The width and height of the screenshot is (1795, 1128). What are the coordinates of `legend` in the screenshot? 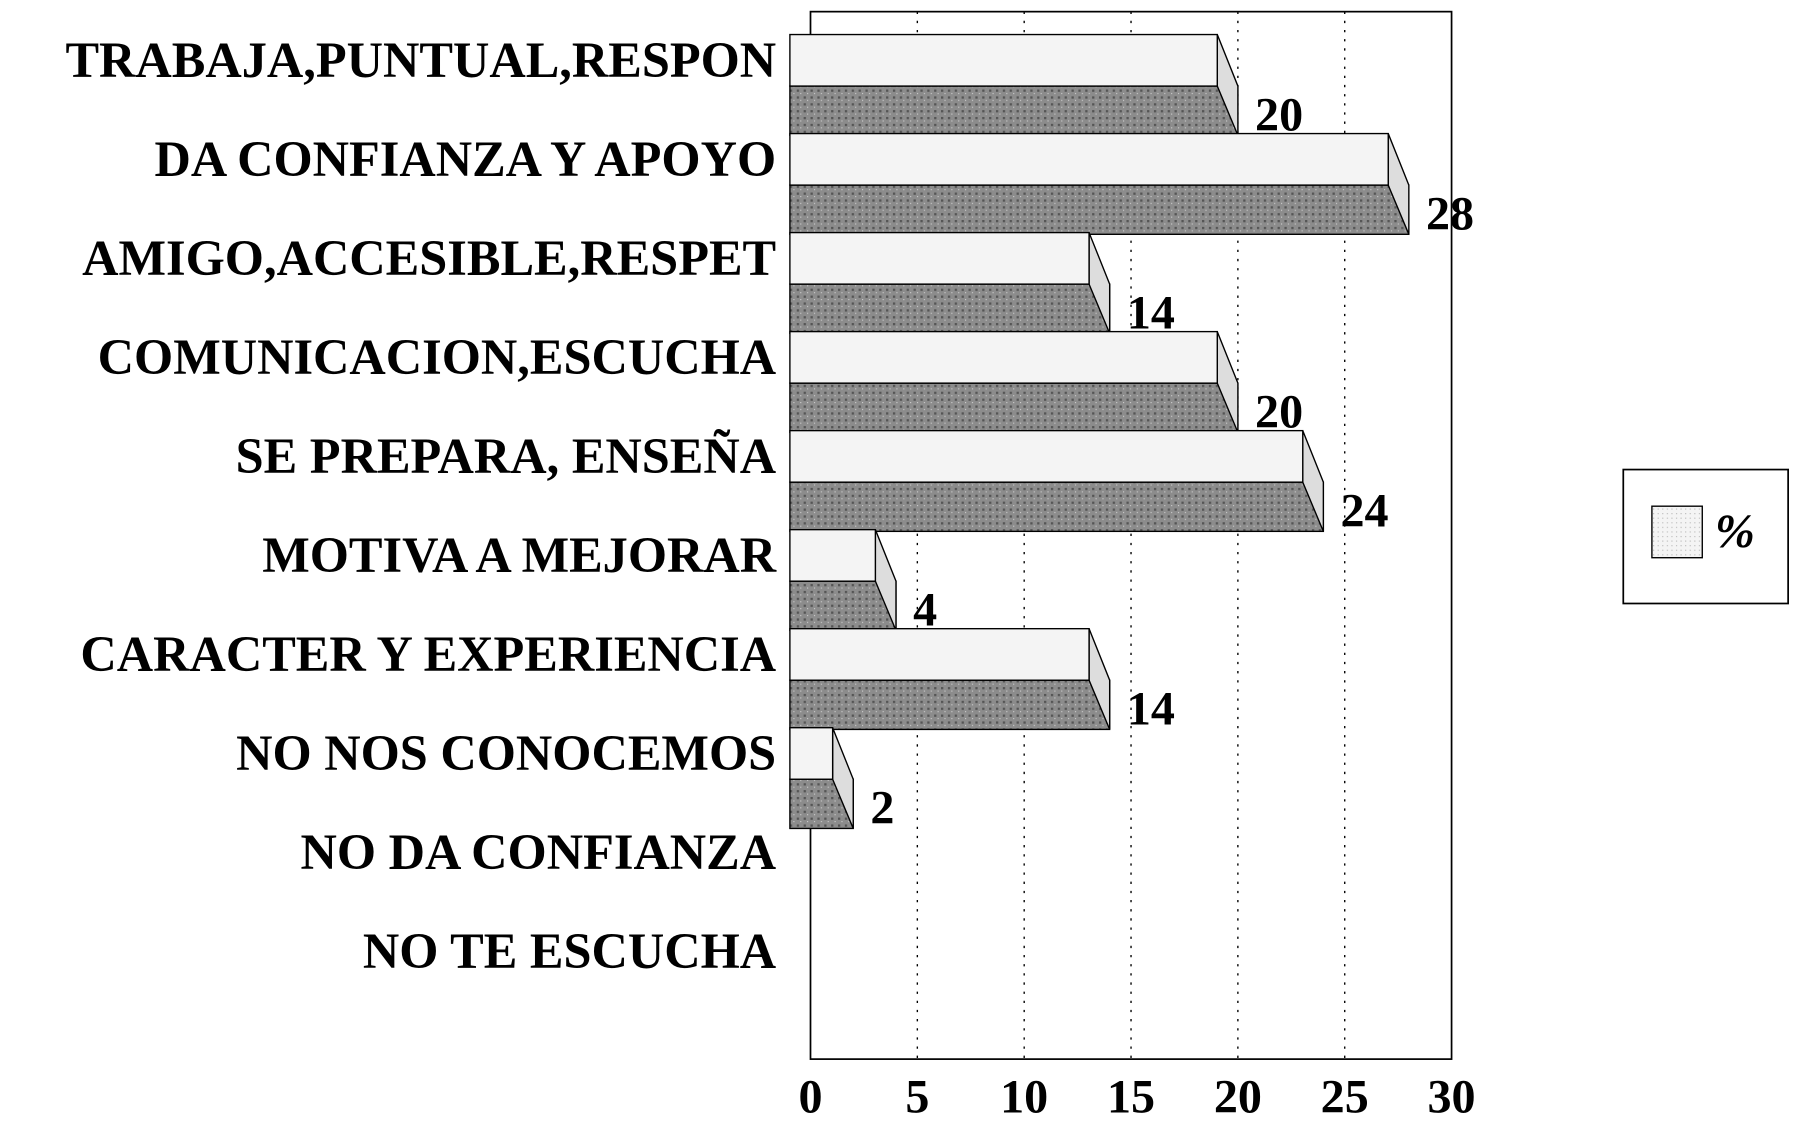 It's located at (1705, 536).